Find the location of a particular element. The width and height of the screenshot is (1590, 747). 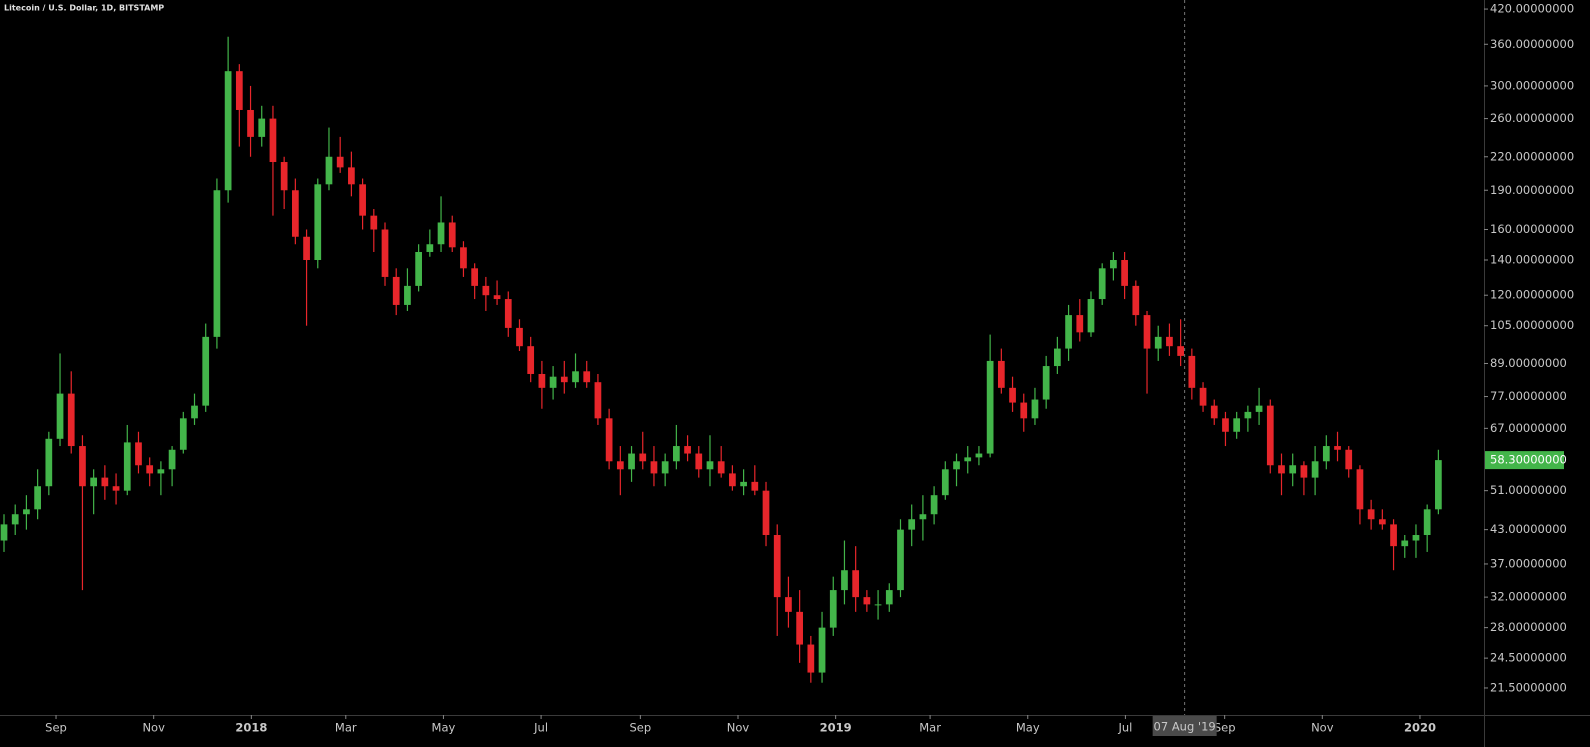

y-tick-label: 140.00000000 is located at coordinates (1532, 260).